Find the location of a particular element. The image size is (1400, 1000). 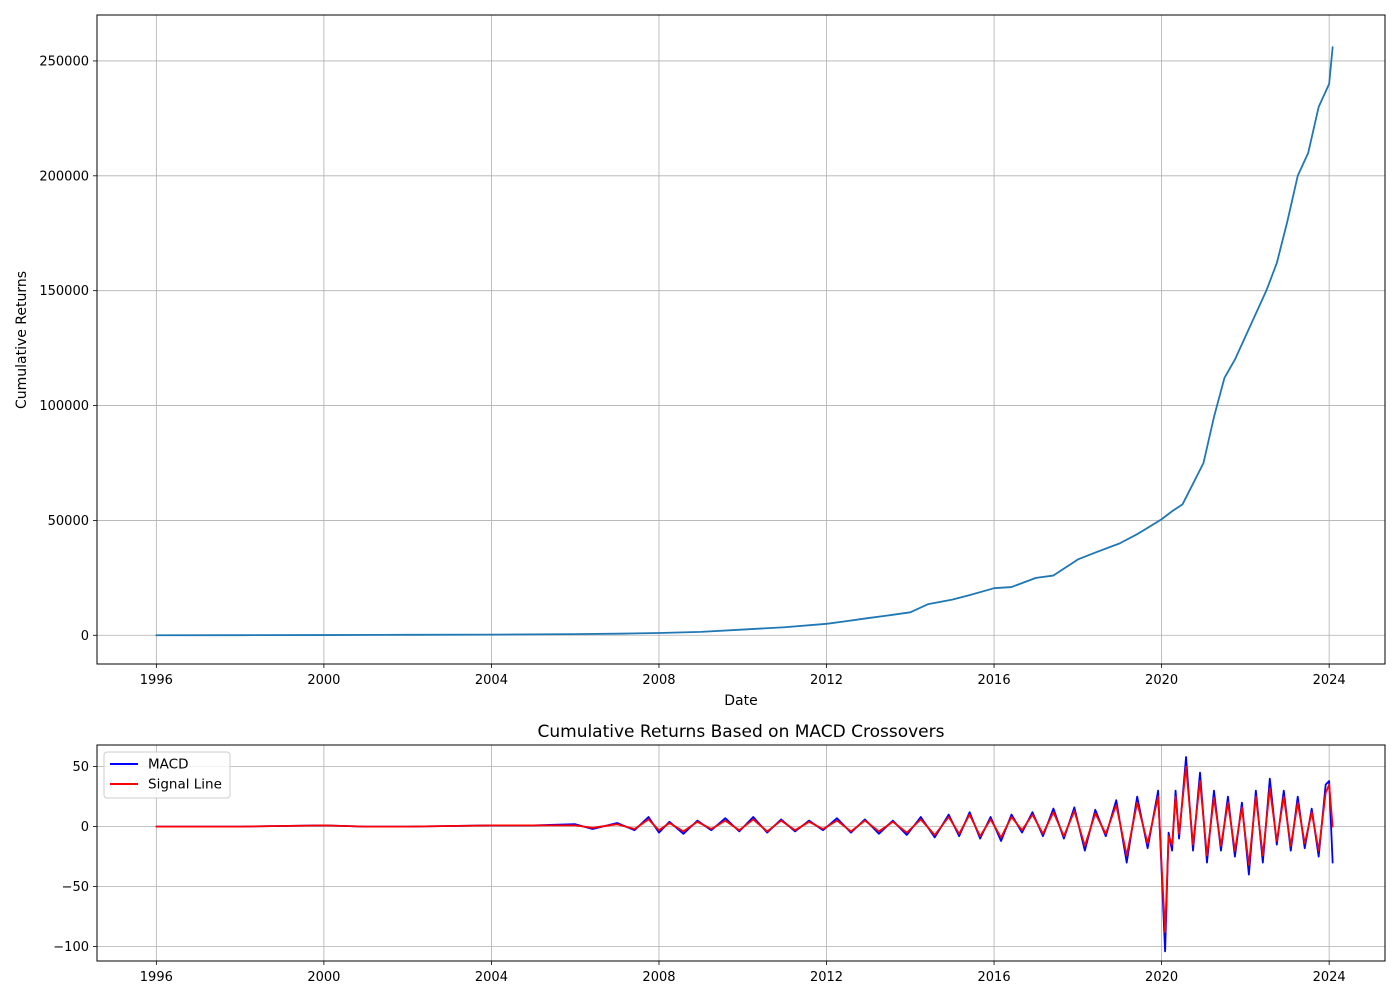

bottom-y-tick-label: −50 is located at coordinates (75, 887).